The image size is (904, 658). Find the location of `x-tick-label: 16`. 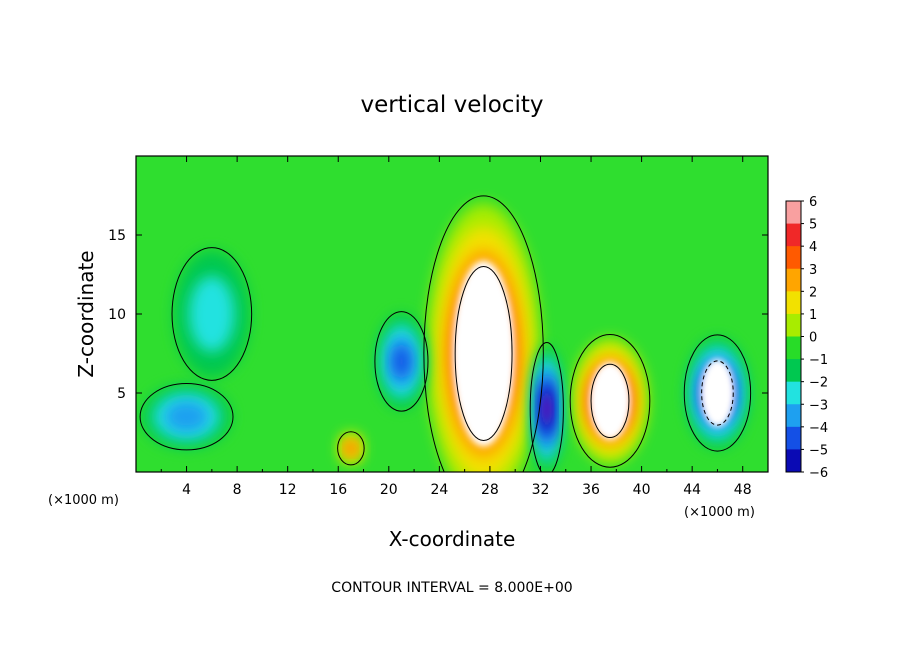

x-tick-label: 16 is located at coordinates (338, 490).